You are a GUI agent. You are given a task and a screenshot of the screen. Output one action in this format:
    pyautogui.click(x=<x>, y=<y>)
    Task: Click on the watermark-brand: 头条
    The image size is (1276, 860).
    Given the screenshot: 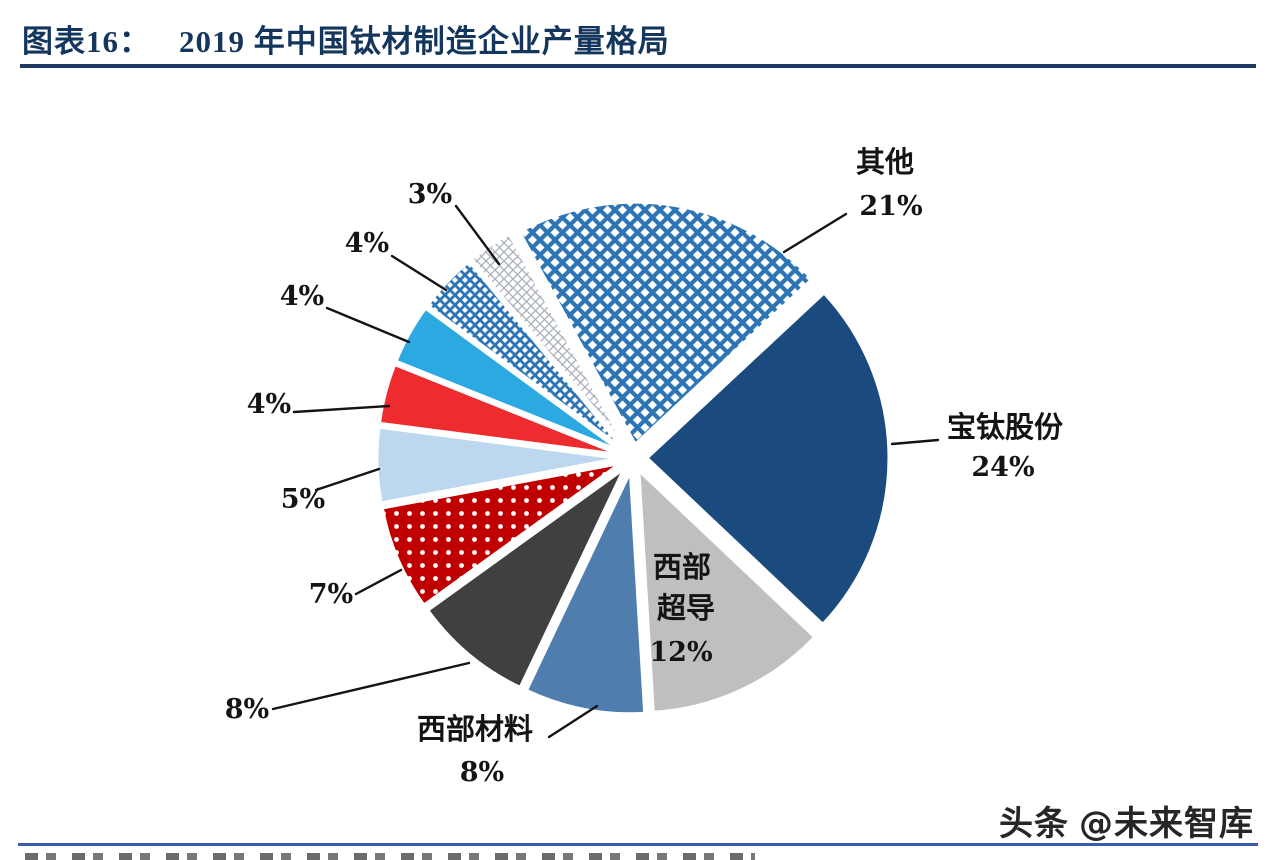 What is the action you would take?
    pyautogui.click(x=1034, y=824)
    